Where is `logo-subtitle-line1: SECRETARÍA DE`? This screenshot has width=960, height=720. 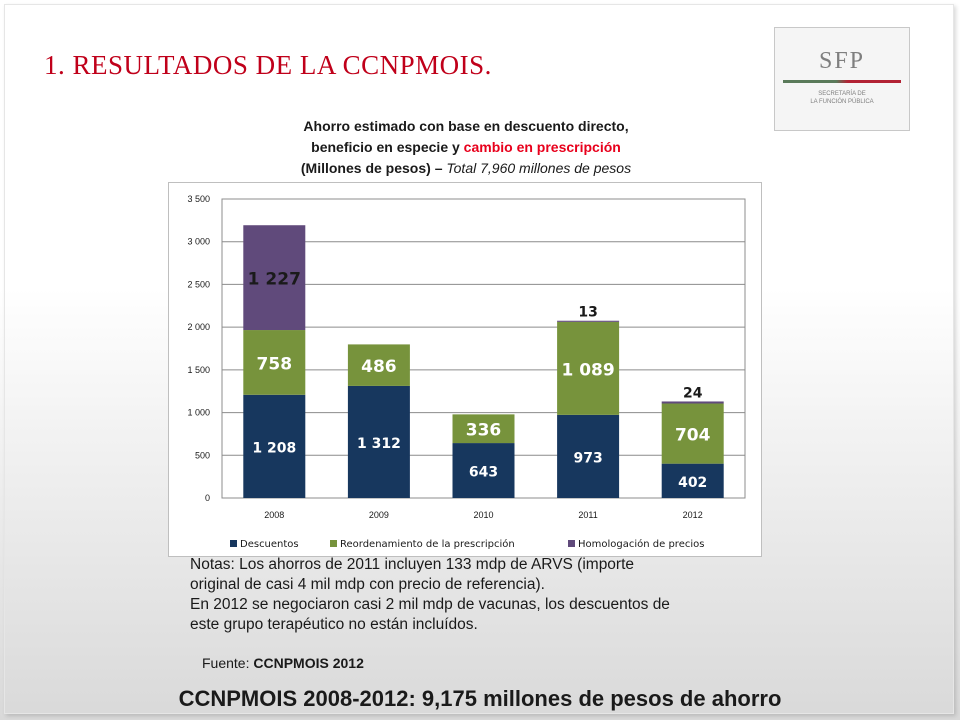
logo-subtitle-line1: SECRETARÍA DE is located at coordinates (842, 94).